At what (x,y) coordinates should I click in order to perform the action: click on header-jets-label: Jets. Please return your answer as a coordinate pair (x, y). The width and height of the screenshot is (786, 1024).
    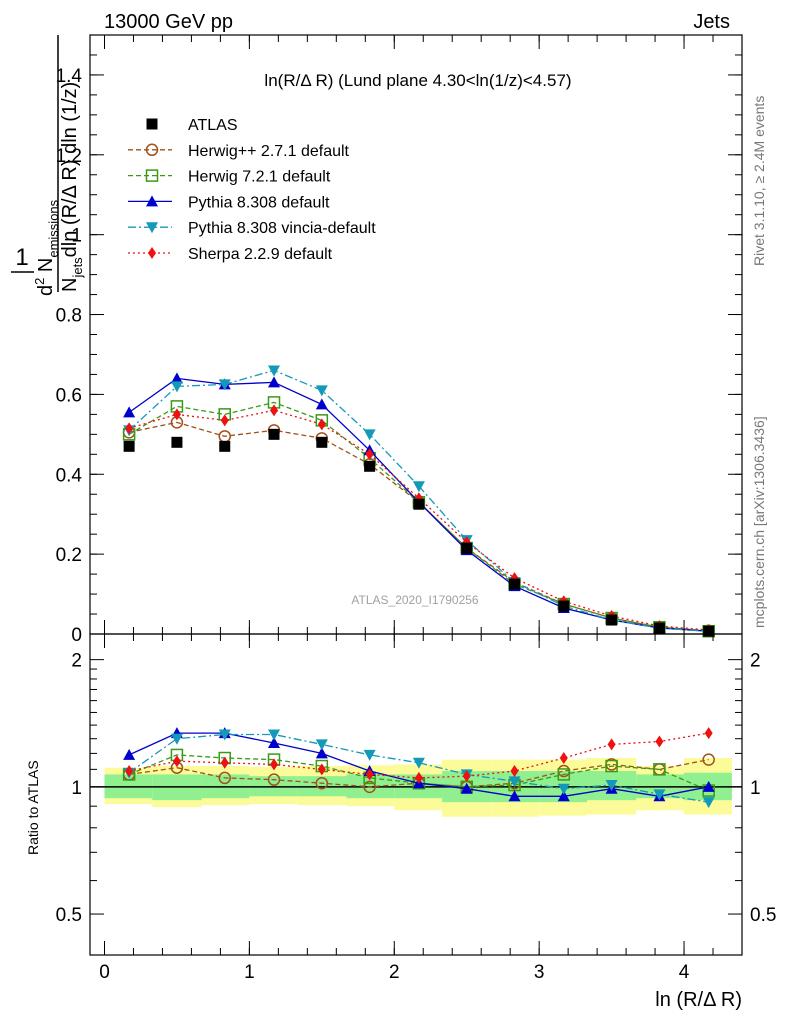
    Looking at the image, I should click on (711, 22).